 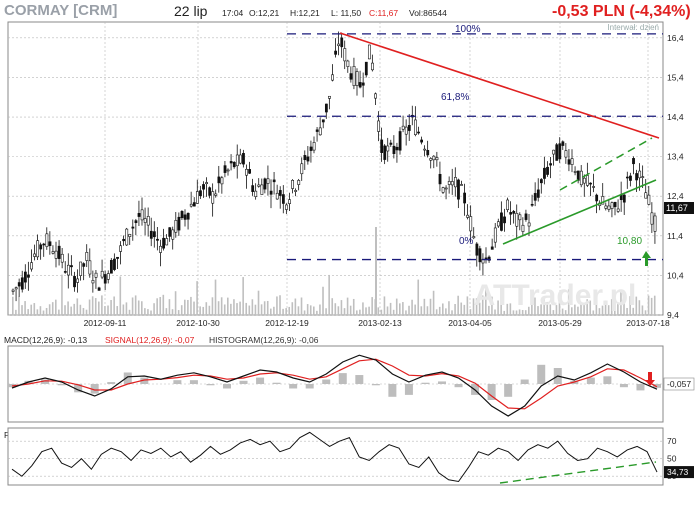 I want to click on watermark: ATTrader.pl, so click(x=555, y=295).